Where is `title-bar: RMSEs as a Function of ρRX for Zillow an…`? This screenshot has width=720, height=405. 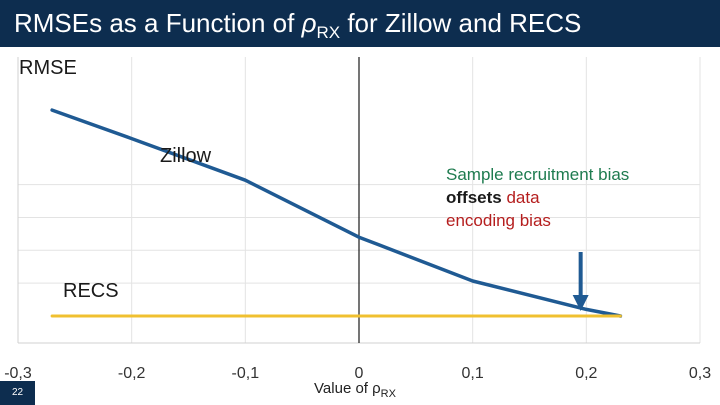 title-bar: RMSEs as a Function of ρRX for Zillow an… is located at coordinates (360, 23).